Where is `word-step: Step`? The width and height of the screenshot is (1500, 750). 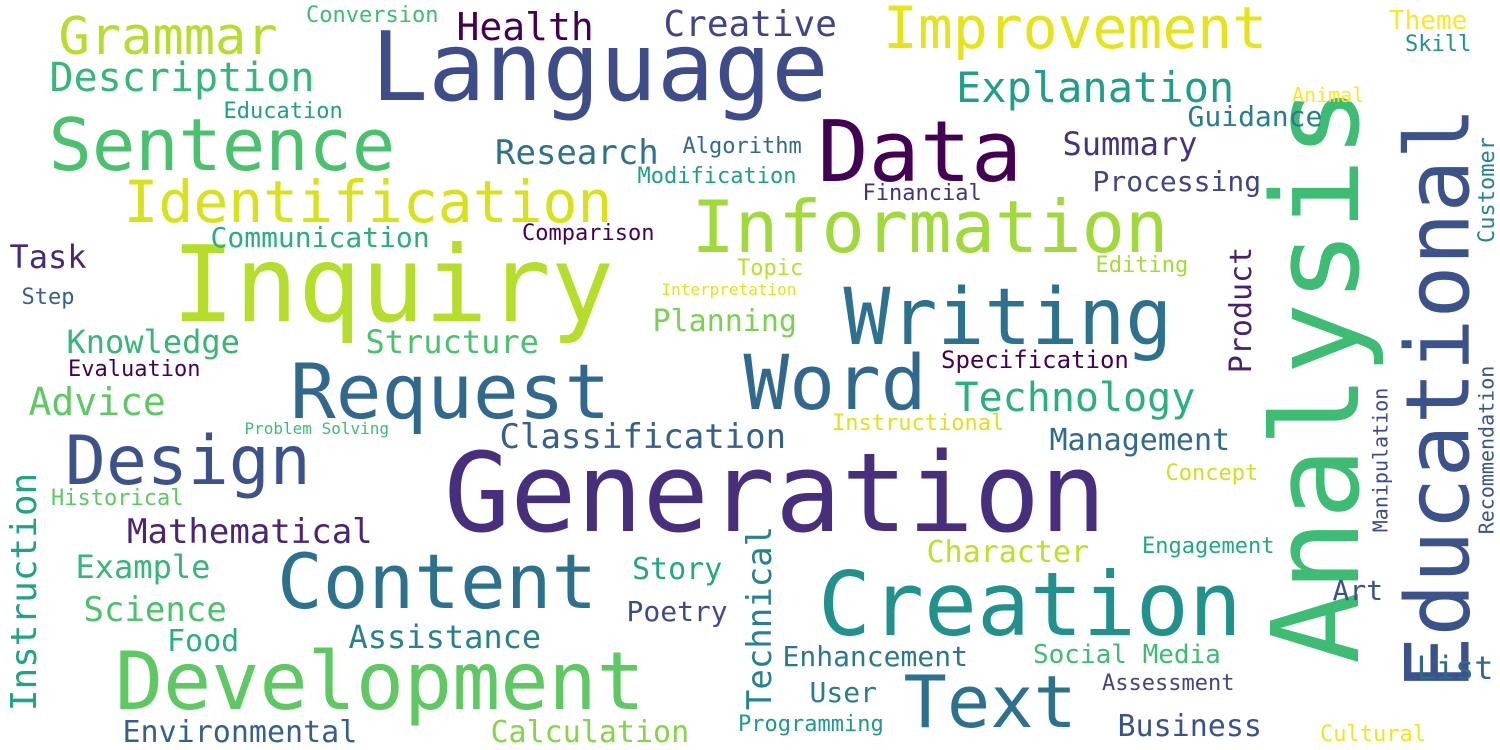
word-step: Step is located at coordinates (48, 297).